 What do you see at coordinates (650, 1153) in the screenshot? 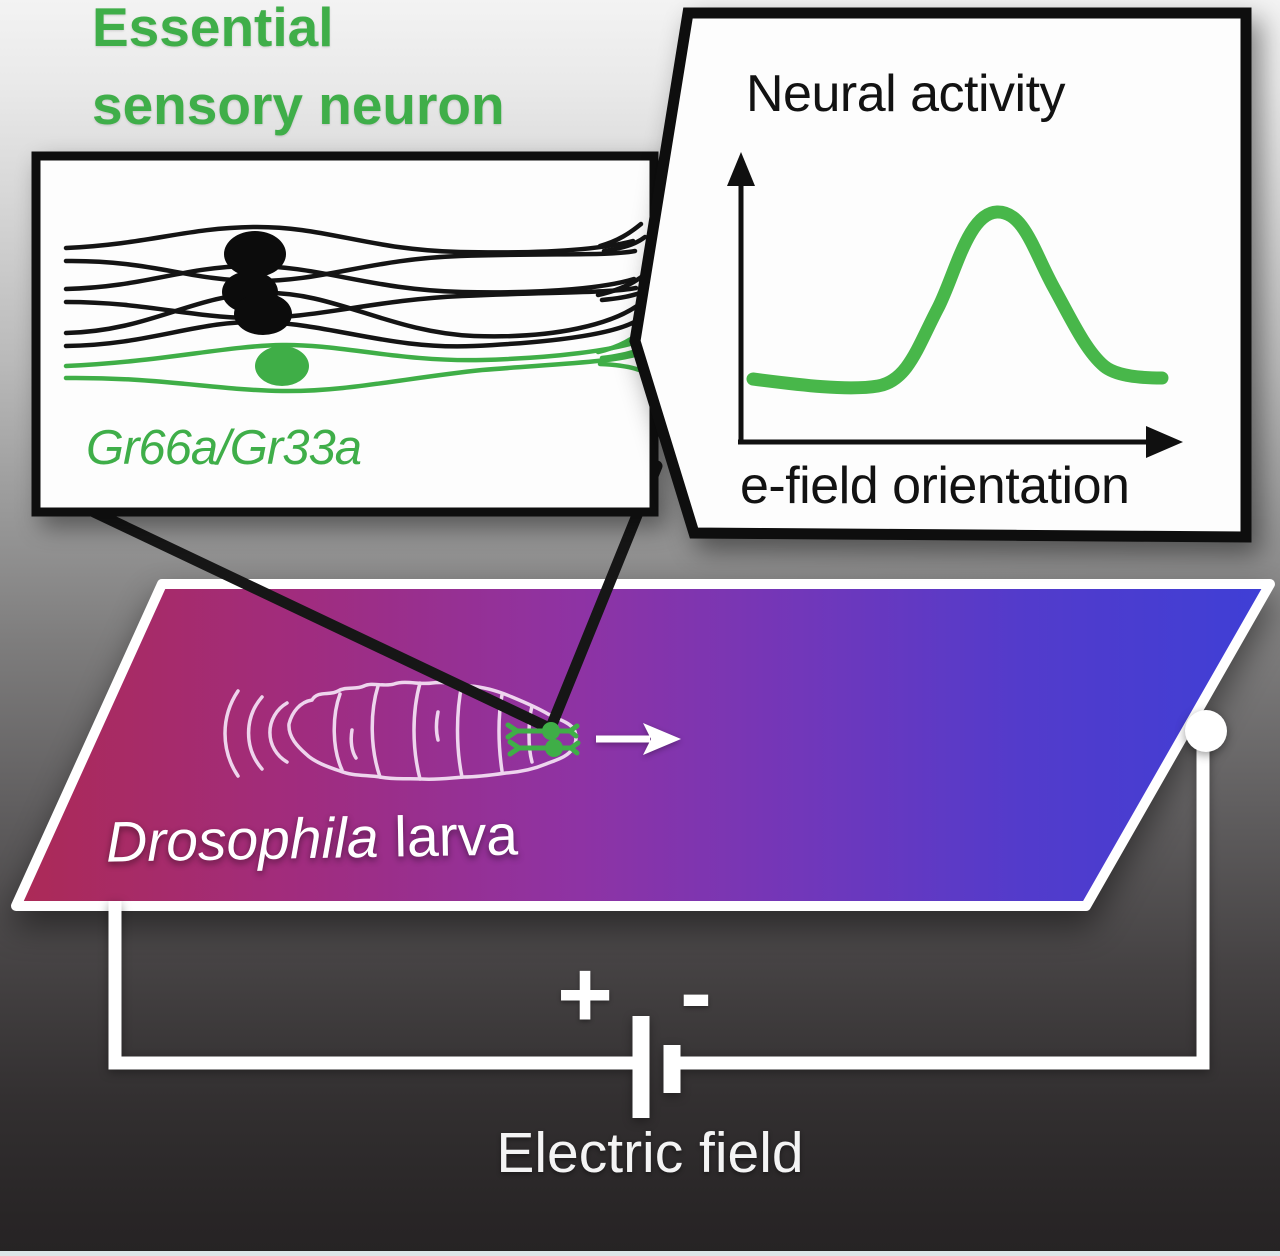
I see `electric-field-label: Electric field` at bounding box center [650, 1153].